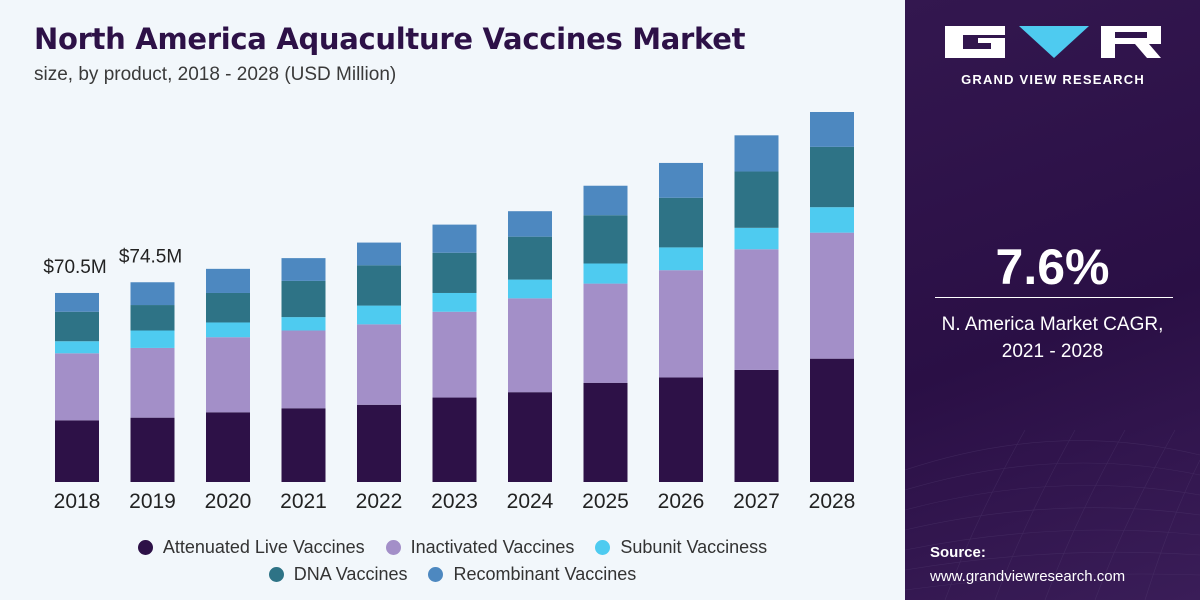  I want to click on legend-item-dna: DNA Vaccines, so click(338, 574).